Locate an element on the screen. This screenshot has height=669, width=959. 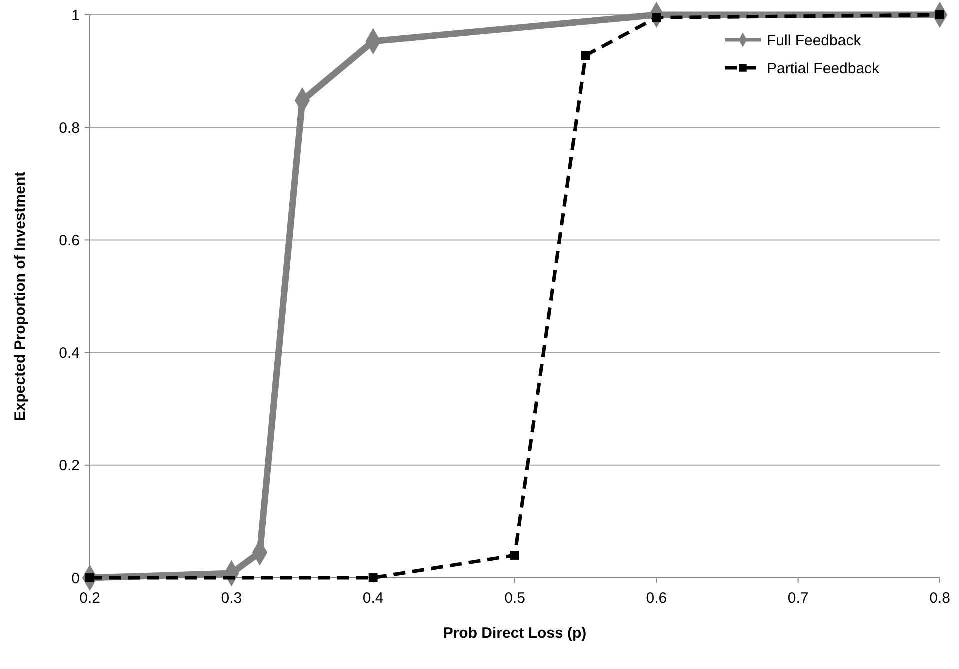
y-tick-label: 0.4 is located at coordinates (69, 353).